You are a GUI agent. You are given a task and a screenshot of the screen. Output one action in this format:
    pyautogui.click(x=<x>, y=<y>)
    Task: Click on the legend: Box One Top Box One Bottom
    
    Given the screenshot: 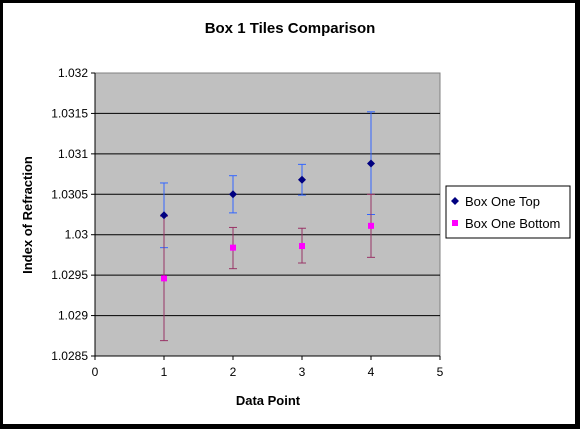 What is the action you would take?
    pyautogui.click(x=508, y=212)
    